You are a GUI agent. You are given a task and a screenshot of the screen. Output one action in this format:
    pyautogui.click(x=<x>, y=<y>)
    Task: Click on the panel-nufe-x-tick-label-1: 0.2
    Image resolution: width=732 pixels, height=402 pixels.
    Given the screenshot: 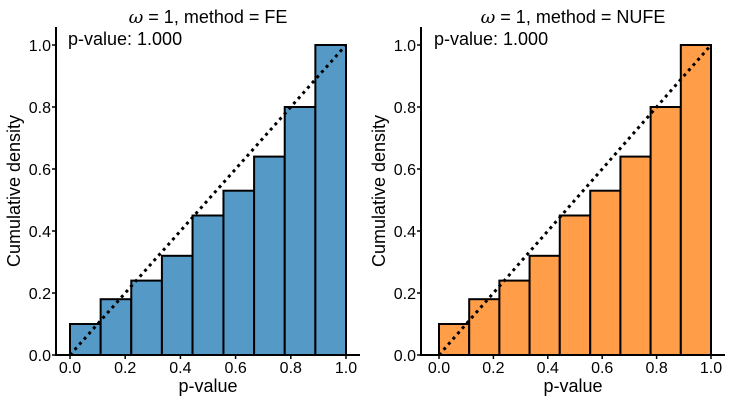 What is the action you would take?
    pyautogui.click(x=493, y=368)
    